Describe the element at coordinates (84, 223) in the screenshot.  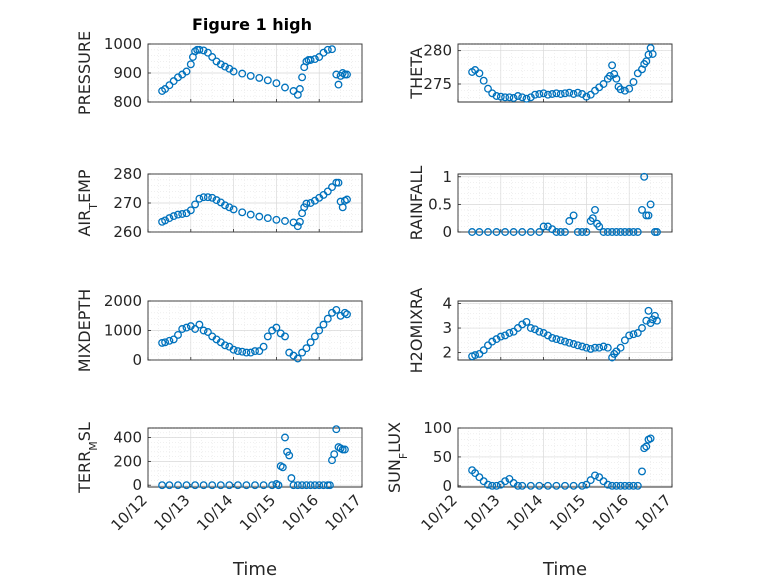
I see `y-label-part: AIR` at that location.